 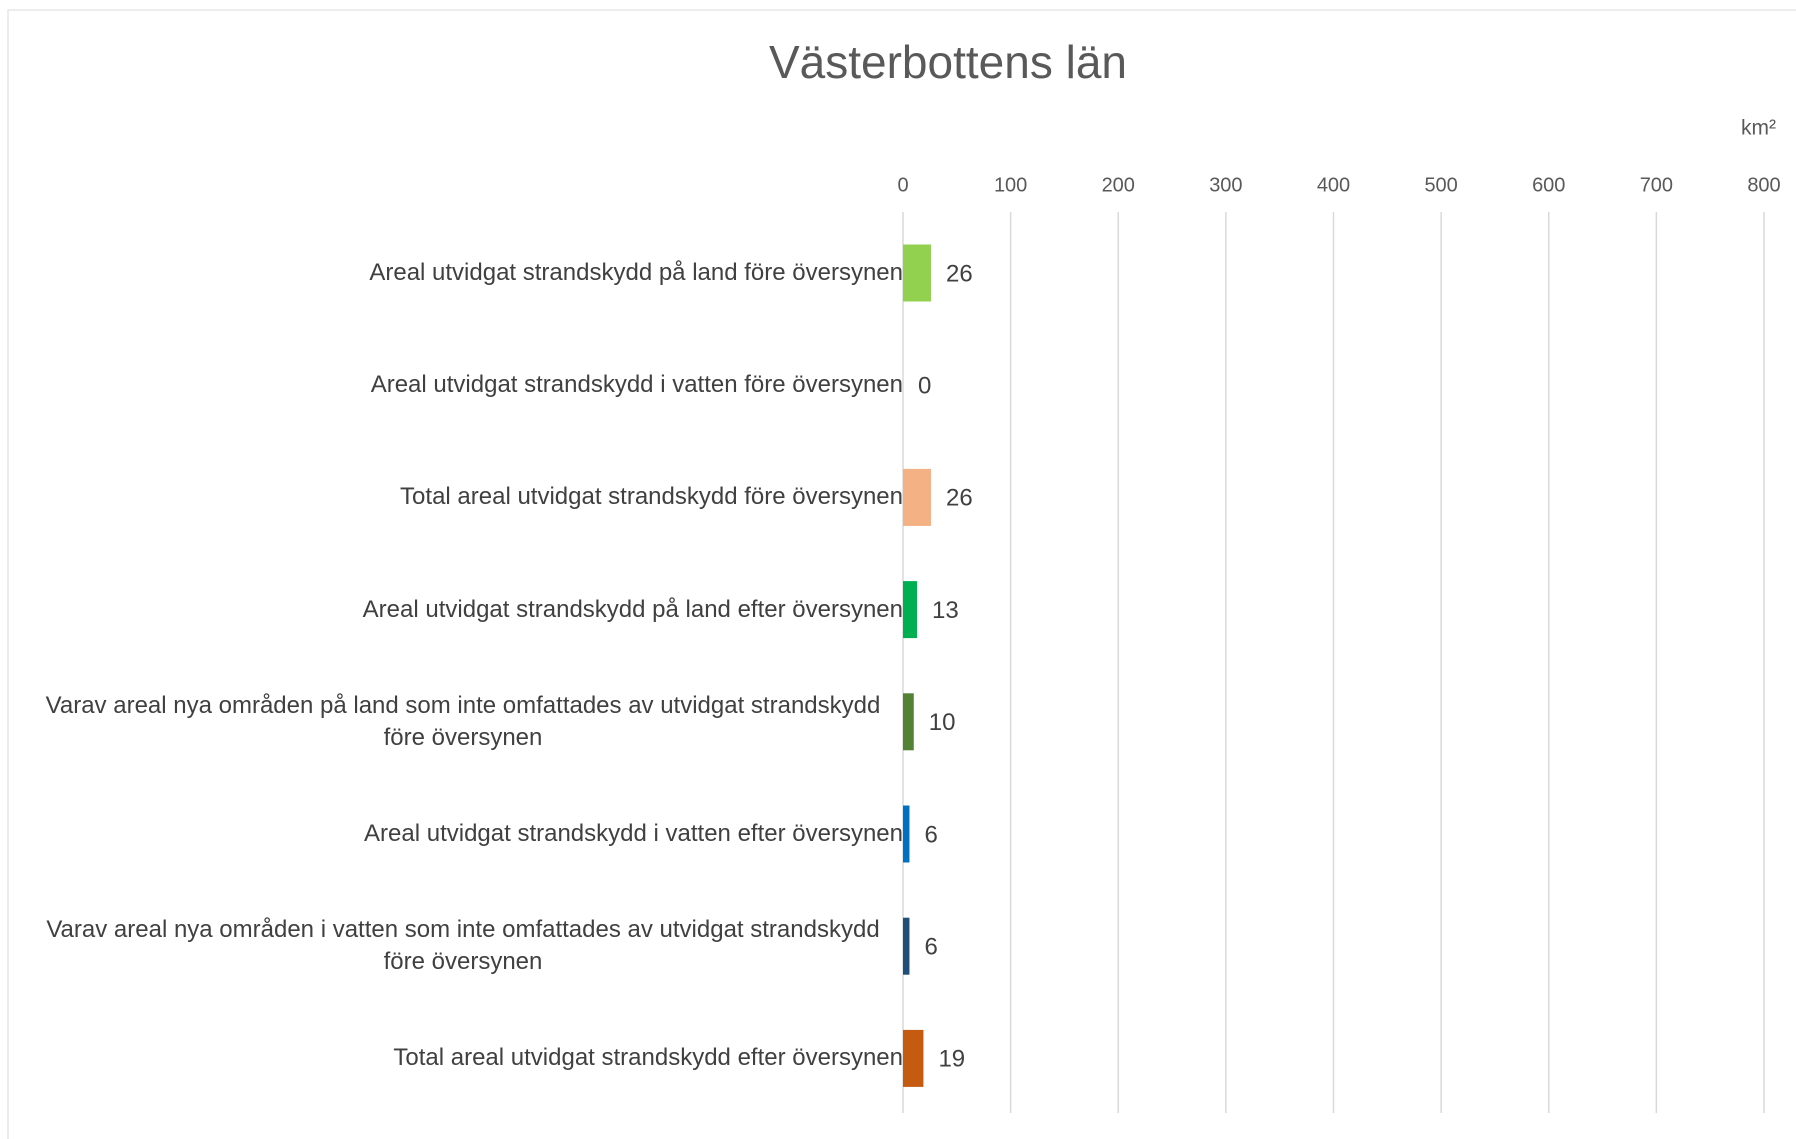 I want to click on data-label: 10, so click(x=942, y=722).